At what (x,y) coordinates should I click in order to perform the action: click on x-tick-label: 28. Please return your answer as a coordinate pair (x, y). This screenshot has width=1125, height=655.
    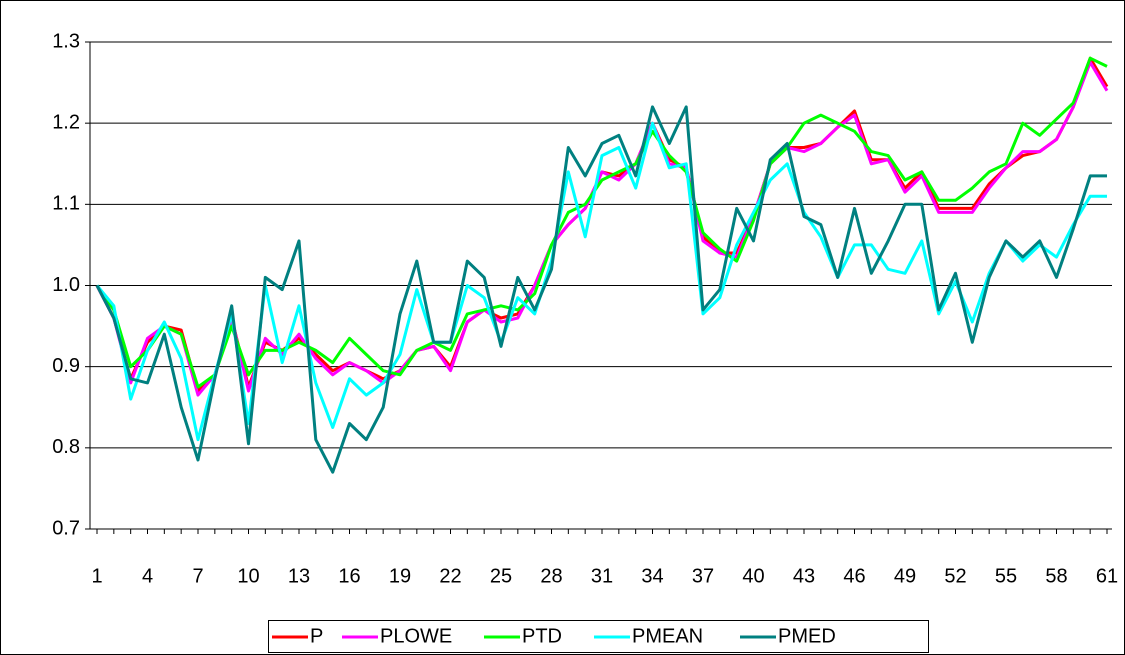
    Looking at the image, I should click on (551, 576).